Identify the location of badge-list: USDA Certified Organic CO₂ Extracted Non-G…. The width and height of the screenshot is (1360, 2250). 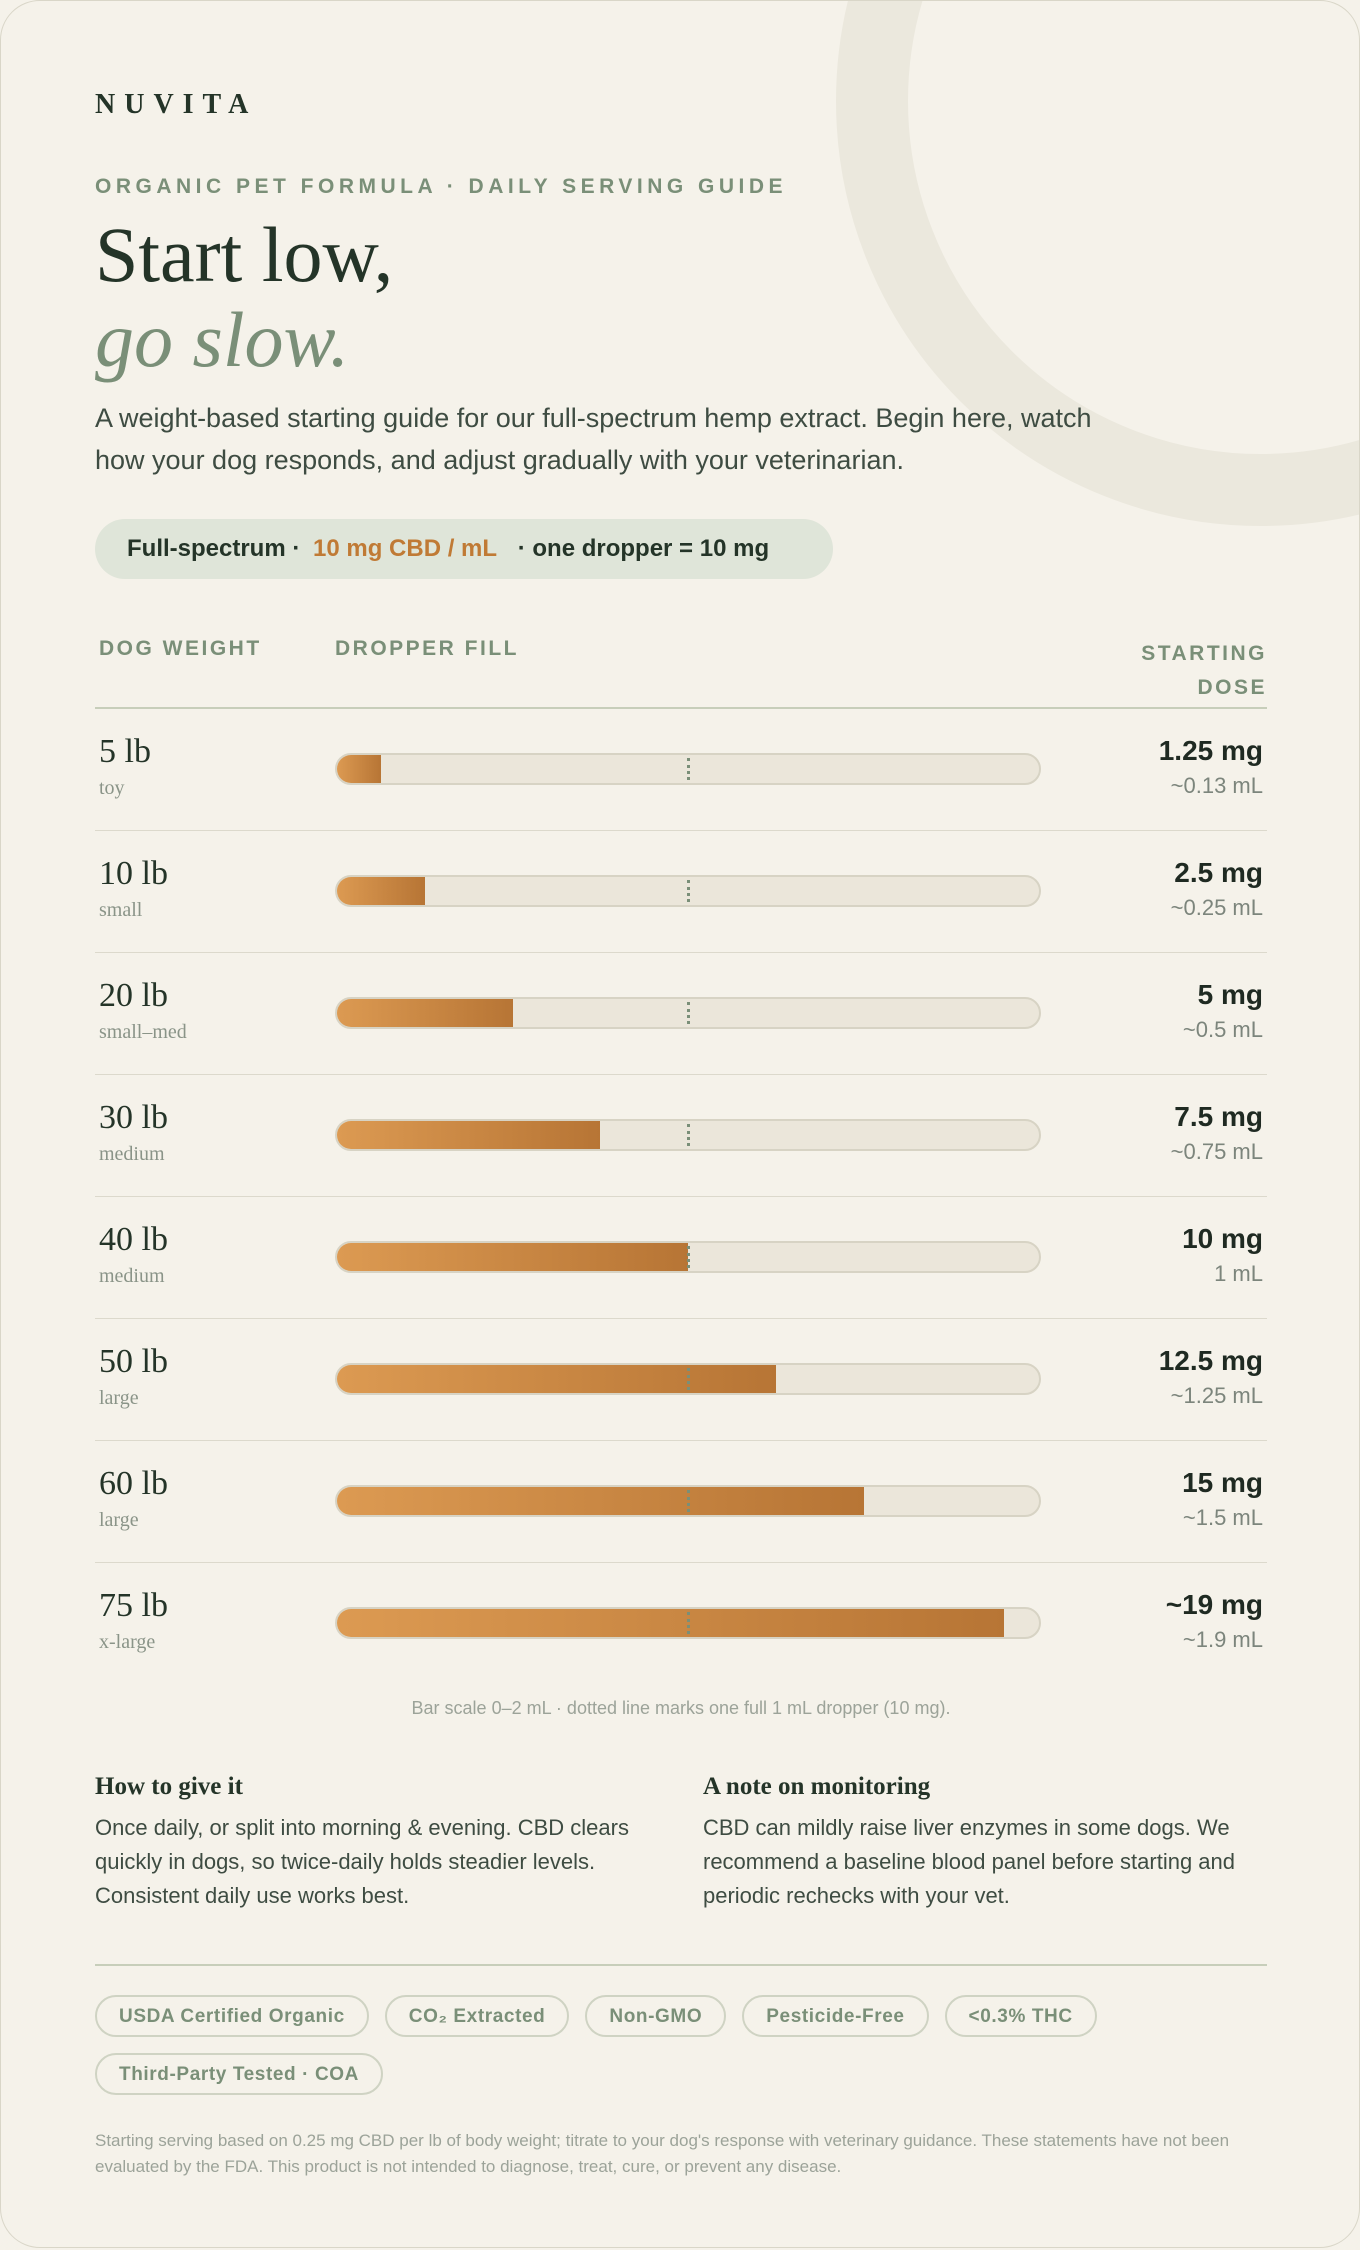
(681, 2045).